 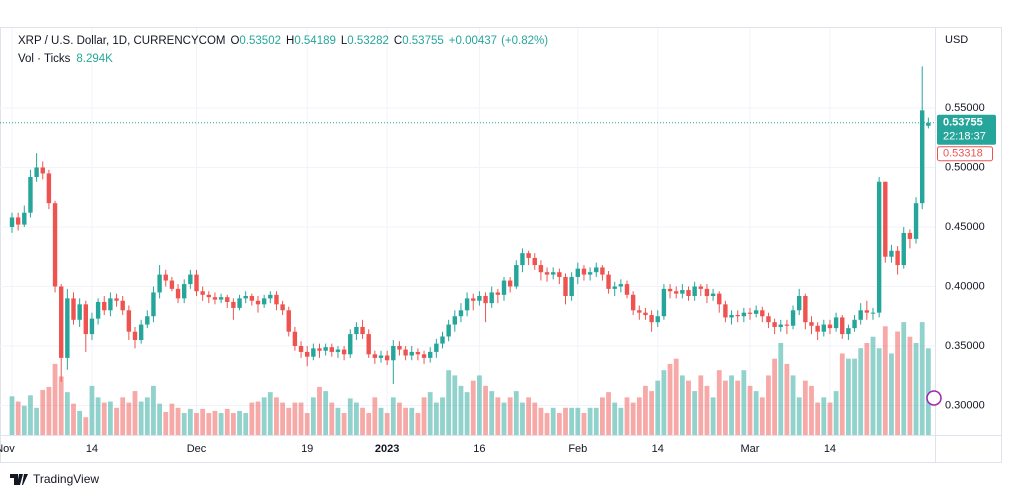 What do you see at coordinates (577, 449) in the screenshot?
I see `x-tick-label: Feb` at bounding box center [577, 449].